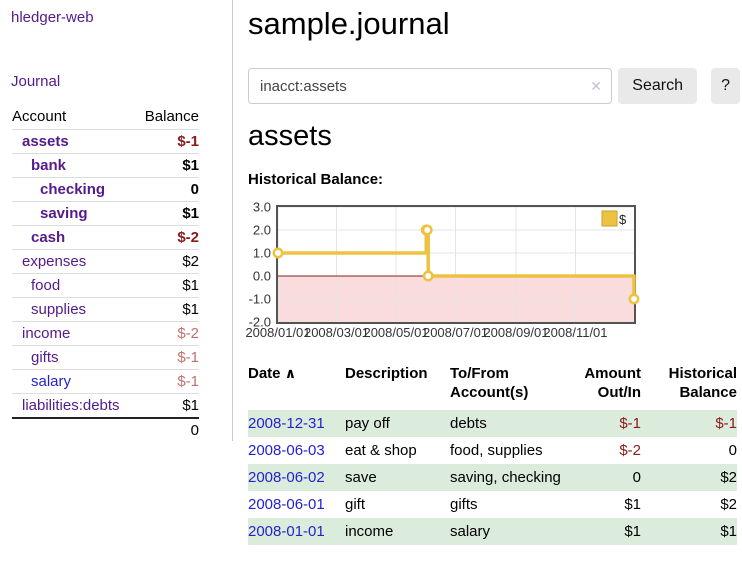  Describe the element at coordinates (51, 381) in the screenshot. I see `account-link-salary: salary` at that location.